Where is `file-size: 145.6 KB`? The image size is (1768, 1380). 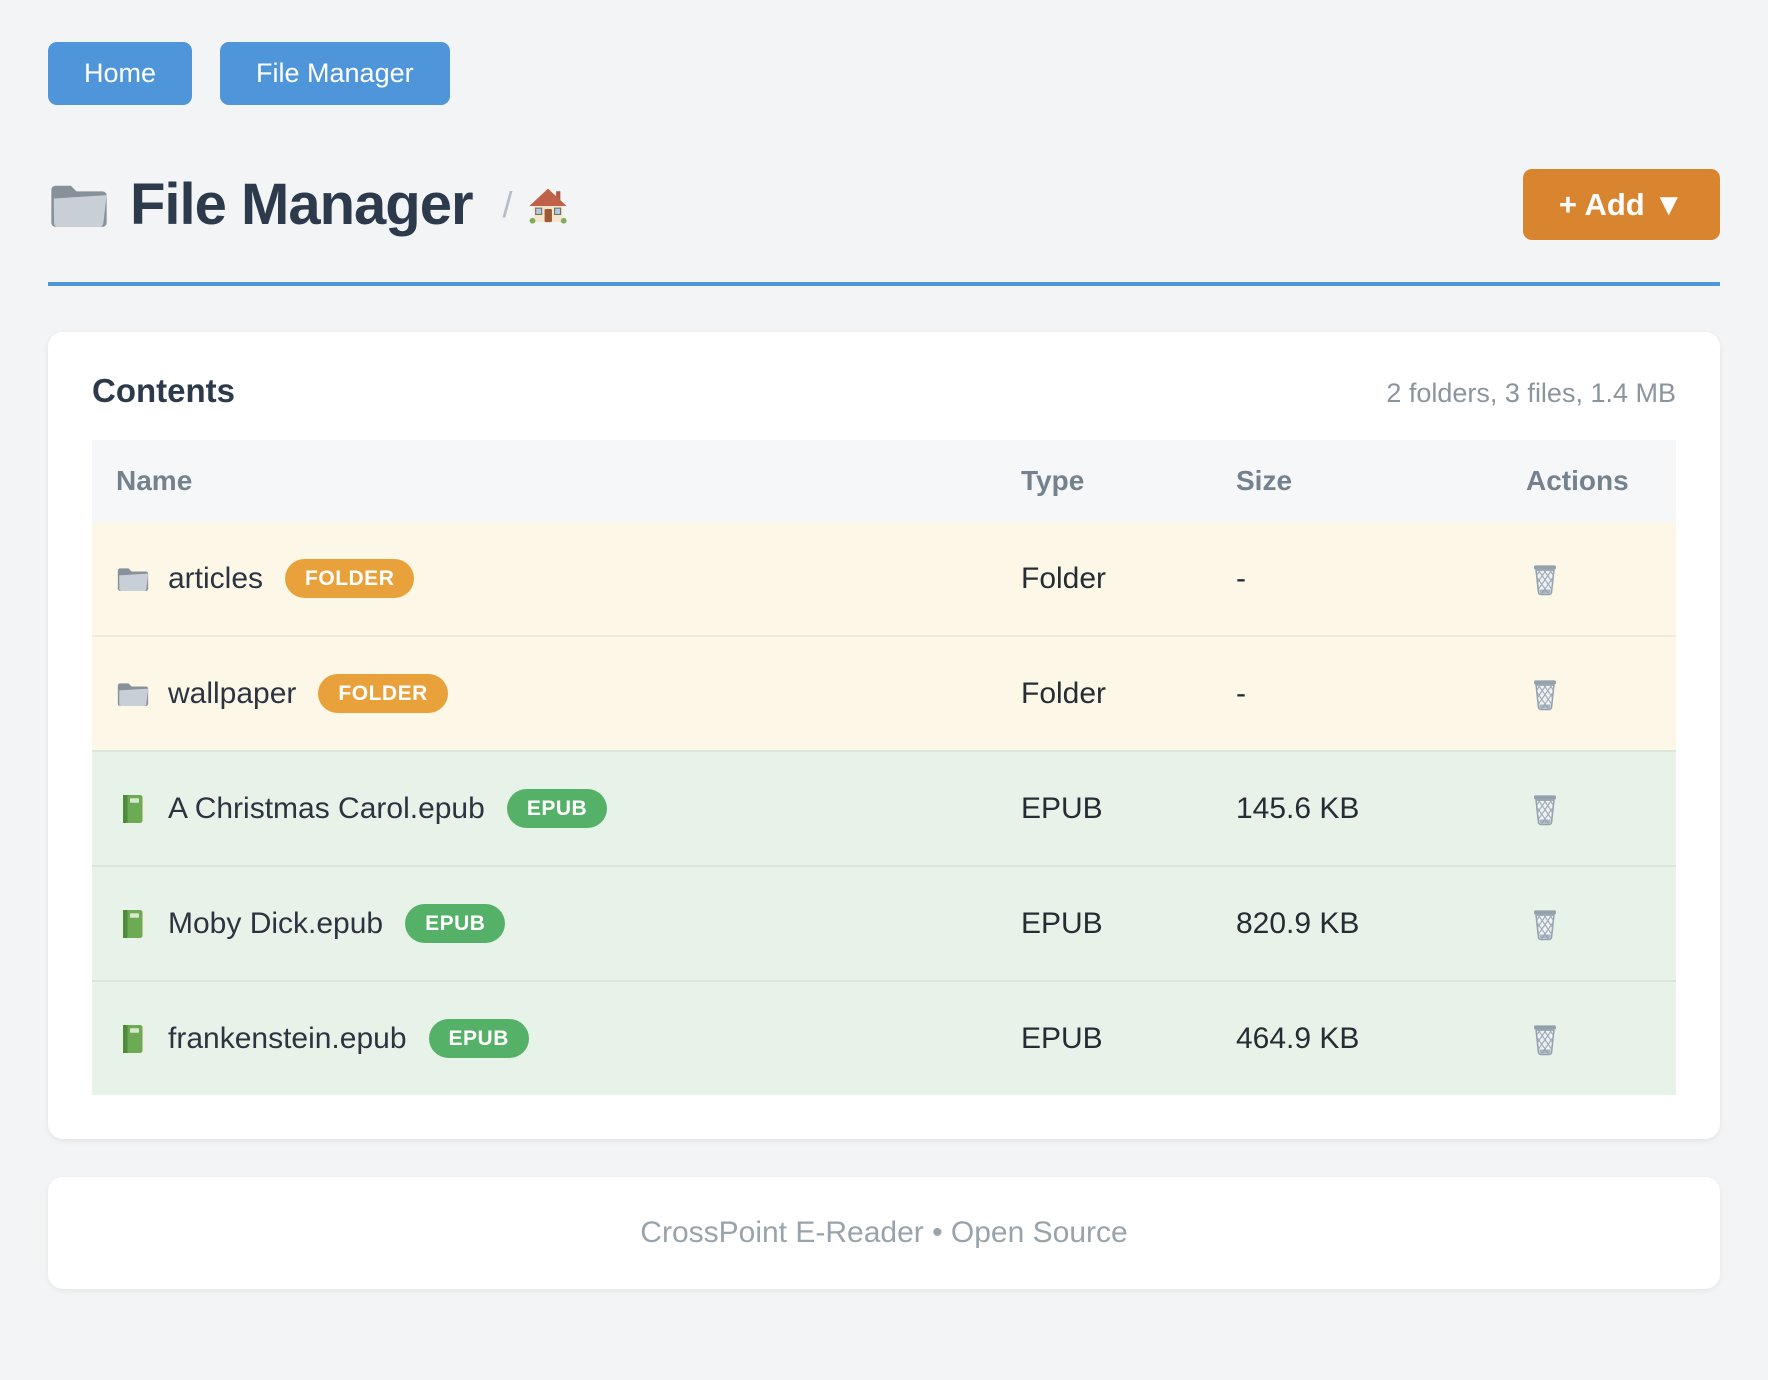 file-size: 145.6 KB is located at coordinates (1298, 808).